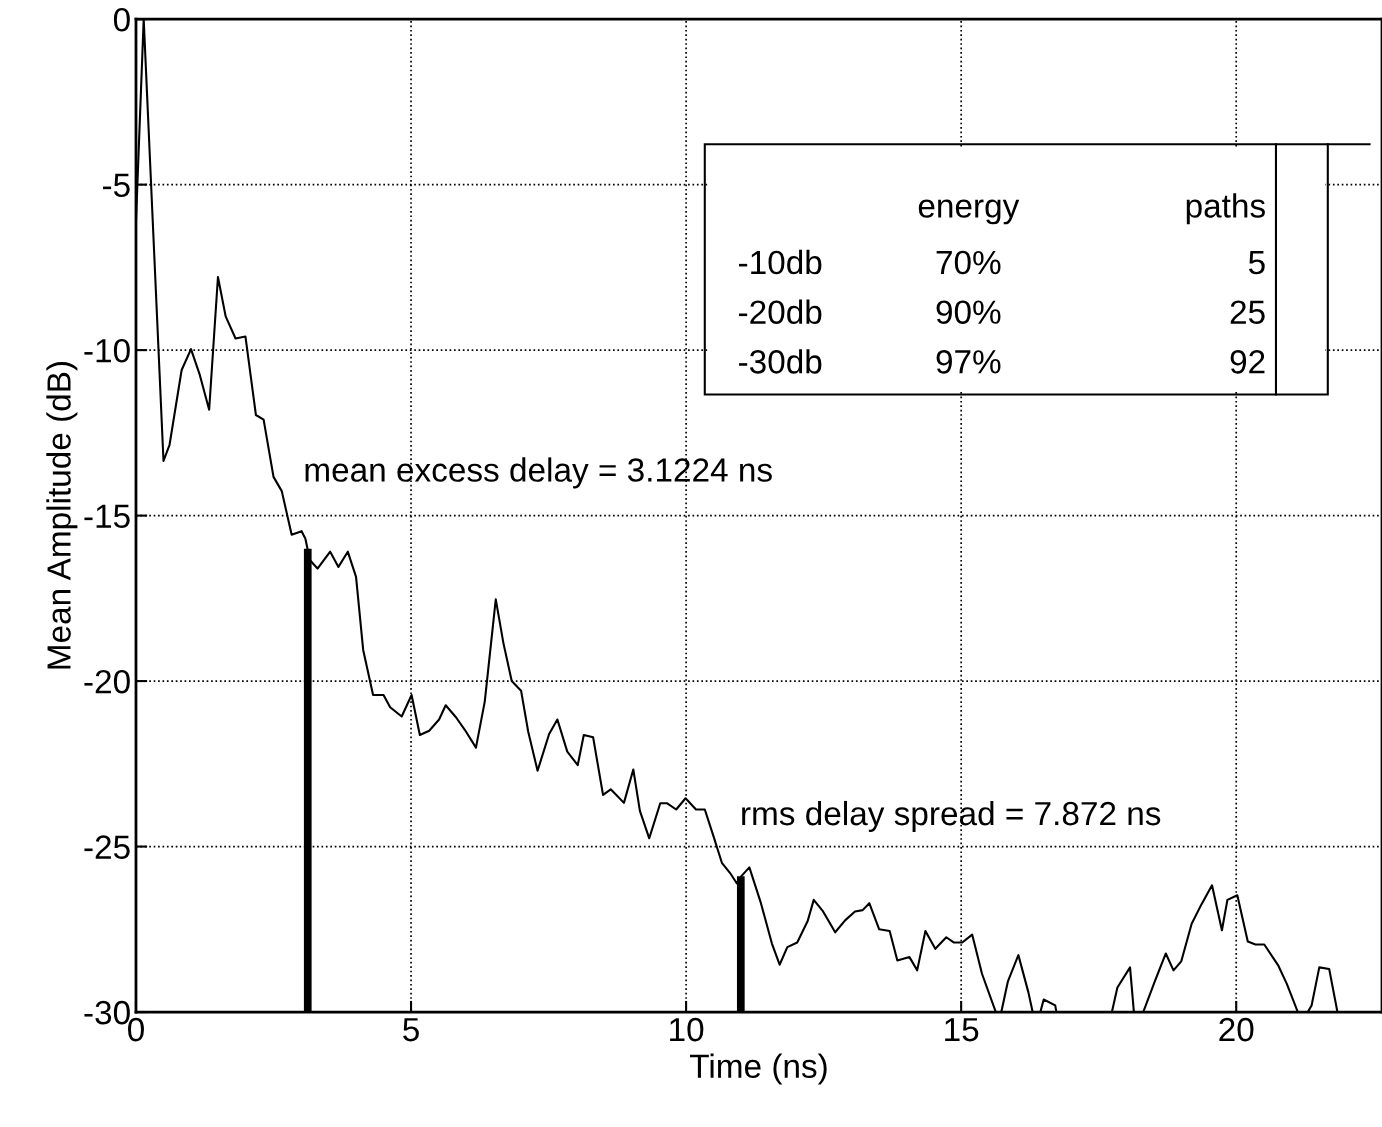  I want to click on annotation: 97%, so click(968, 362).